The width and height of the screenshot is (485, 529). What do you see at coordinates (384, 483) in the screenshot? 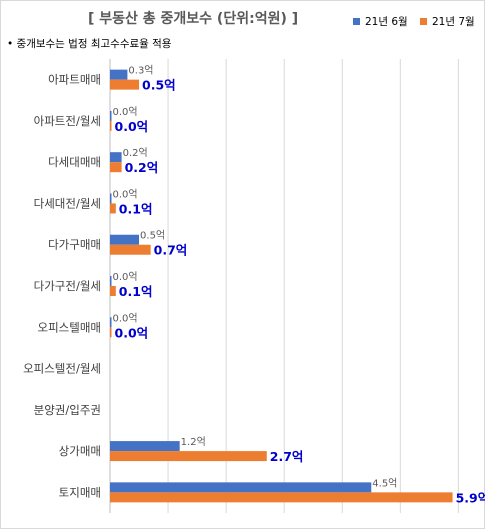
I see `data-label-jun: 4.5억` at bounding box center [384, 483].